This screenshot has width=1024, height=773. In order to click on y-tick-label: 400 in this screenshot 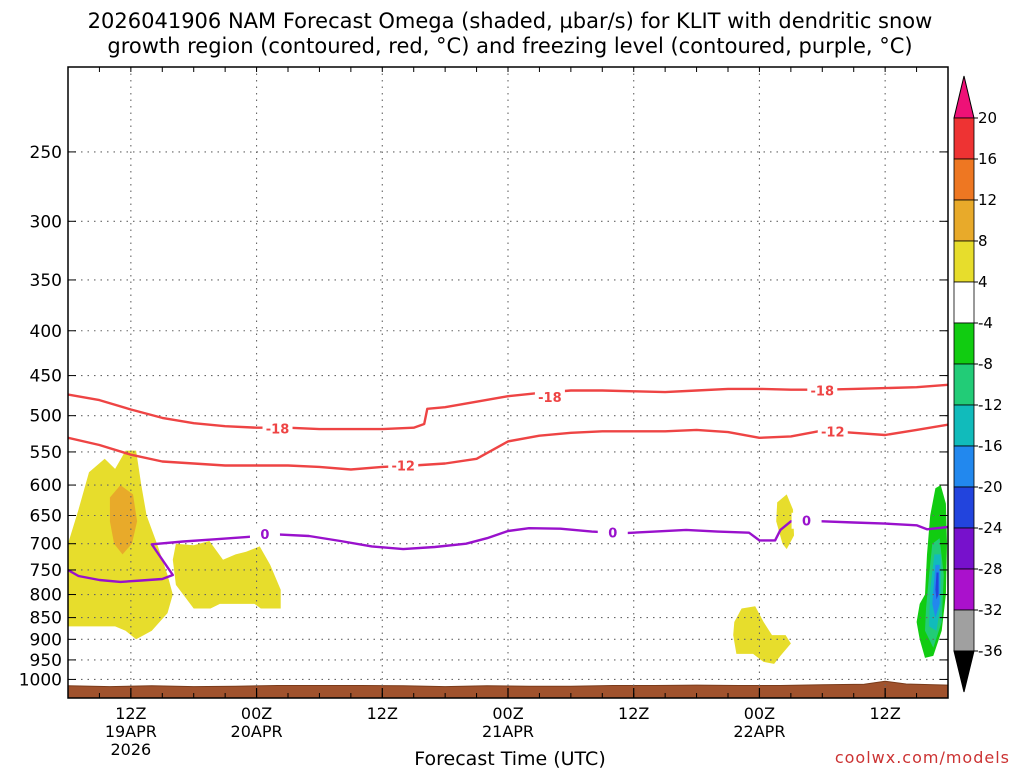, I will do `click(46, 332)`.